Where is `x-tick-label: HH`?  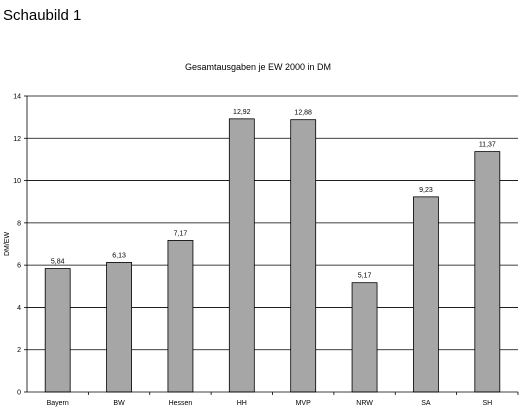
x-tick-label: HH is located at coordinates (242, 403).